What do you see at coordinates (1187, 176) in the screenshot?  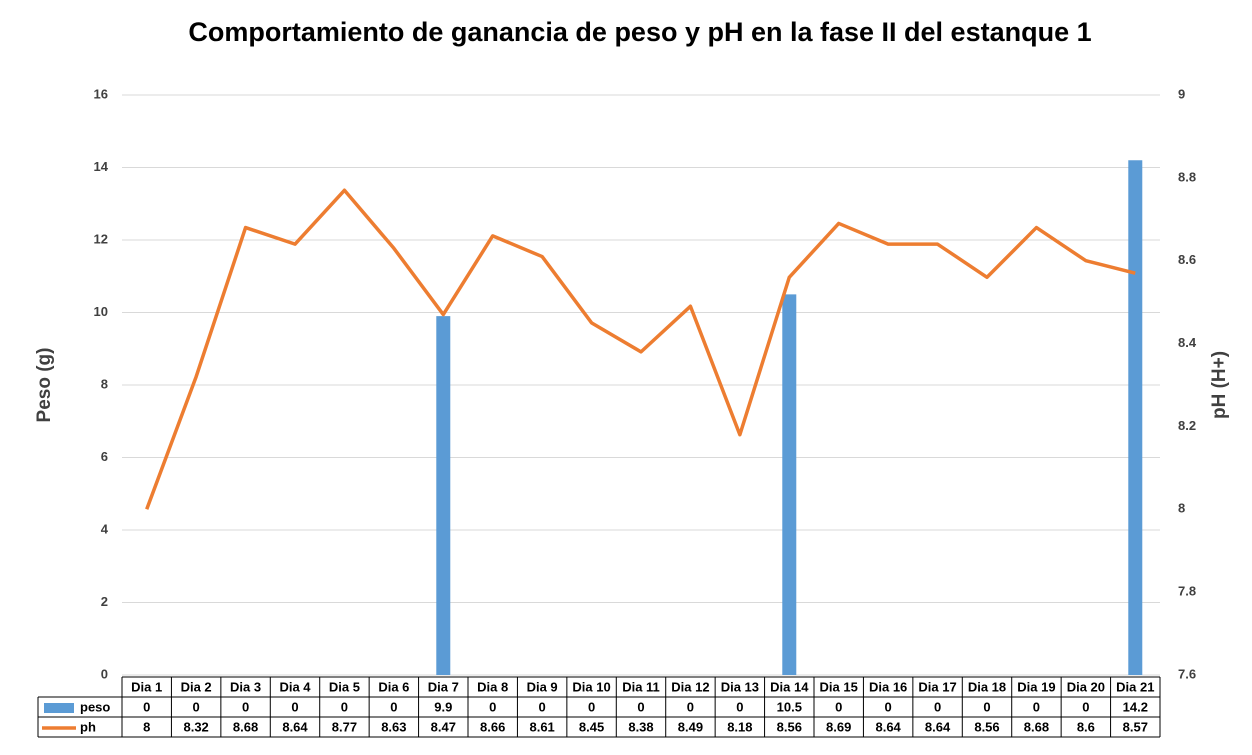 I see `y2-tick-label: 8.8` at bounding box center [1187, 176].